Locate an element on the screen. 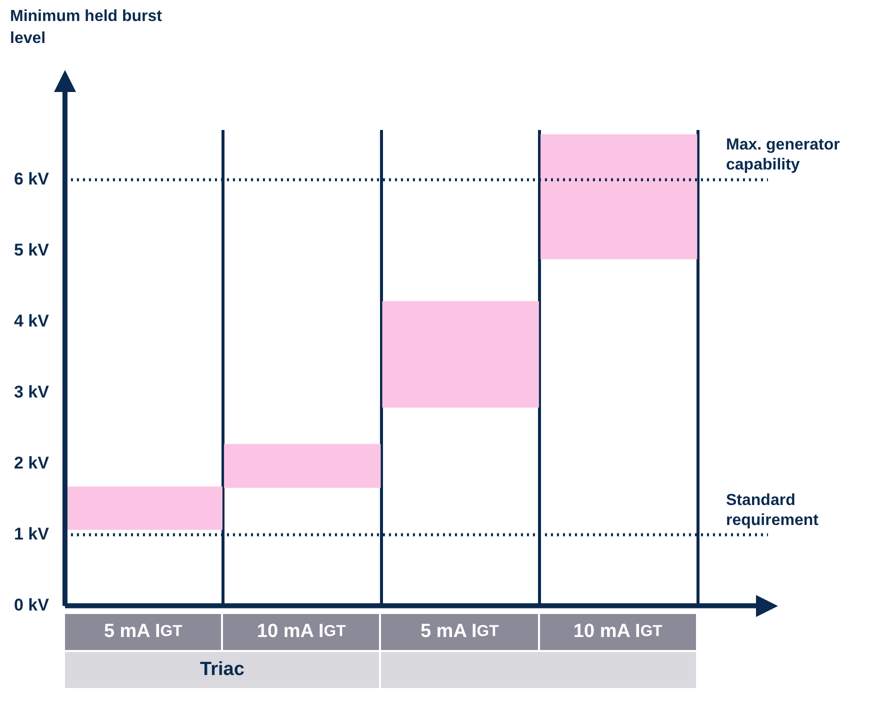 The image size is (878, 706). text: Minimum held burst level is located at coordinates (86, 28).